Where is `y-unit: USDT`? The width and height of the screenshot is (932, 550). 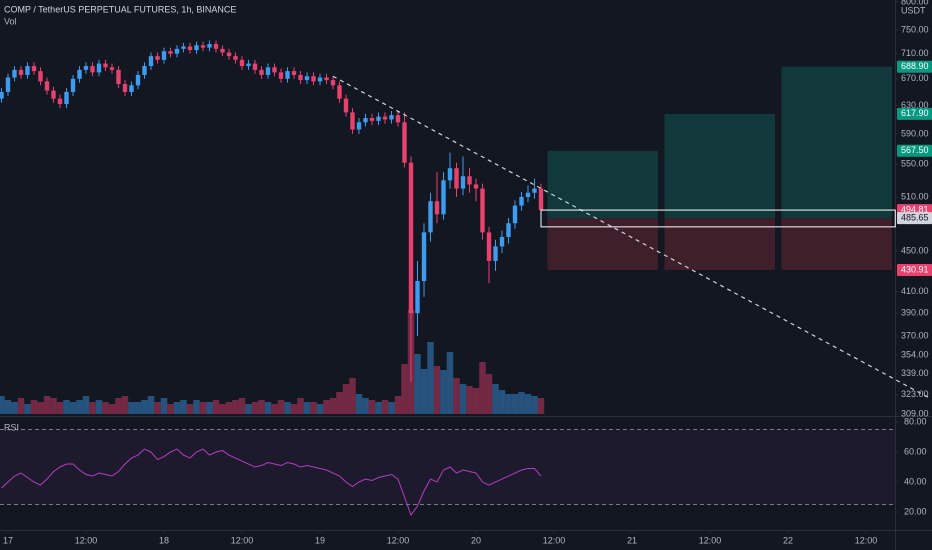 y-unit: USDT is located at coordinates (913, 10).